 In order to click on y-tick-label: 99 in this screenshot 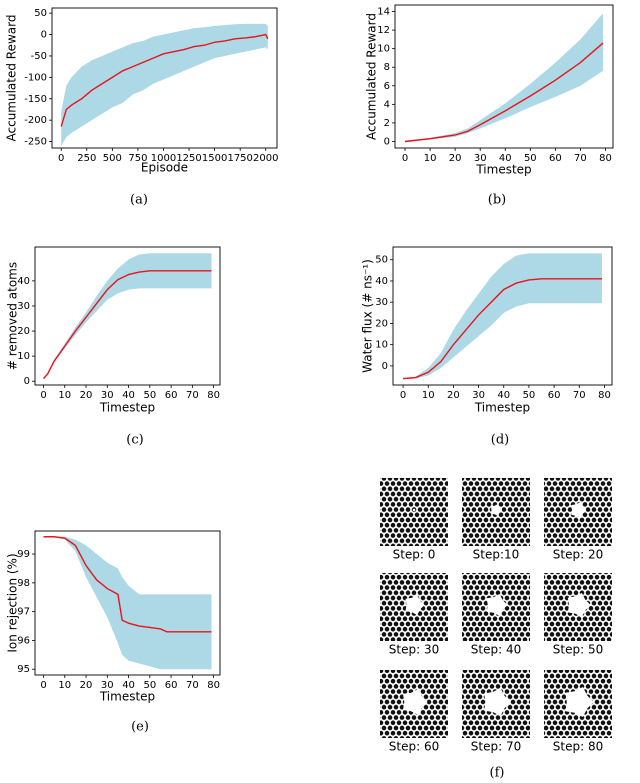, I will do `click(23, 554)`.